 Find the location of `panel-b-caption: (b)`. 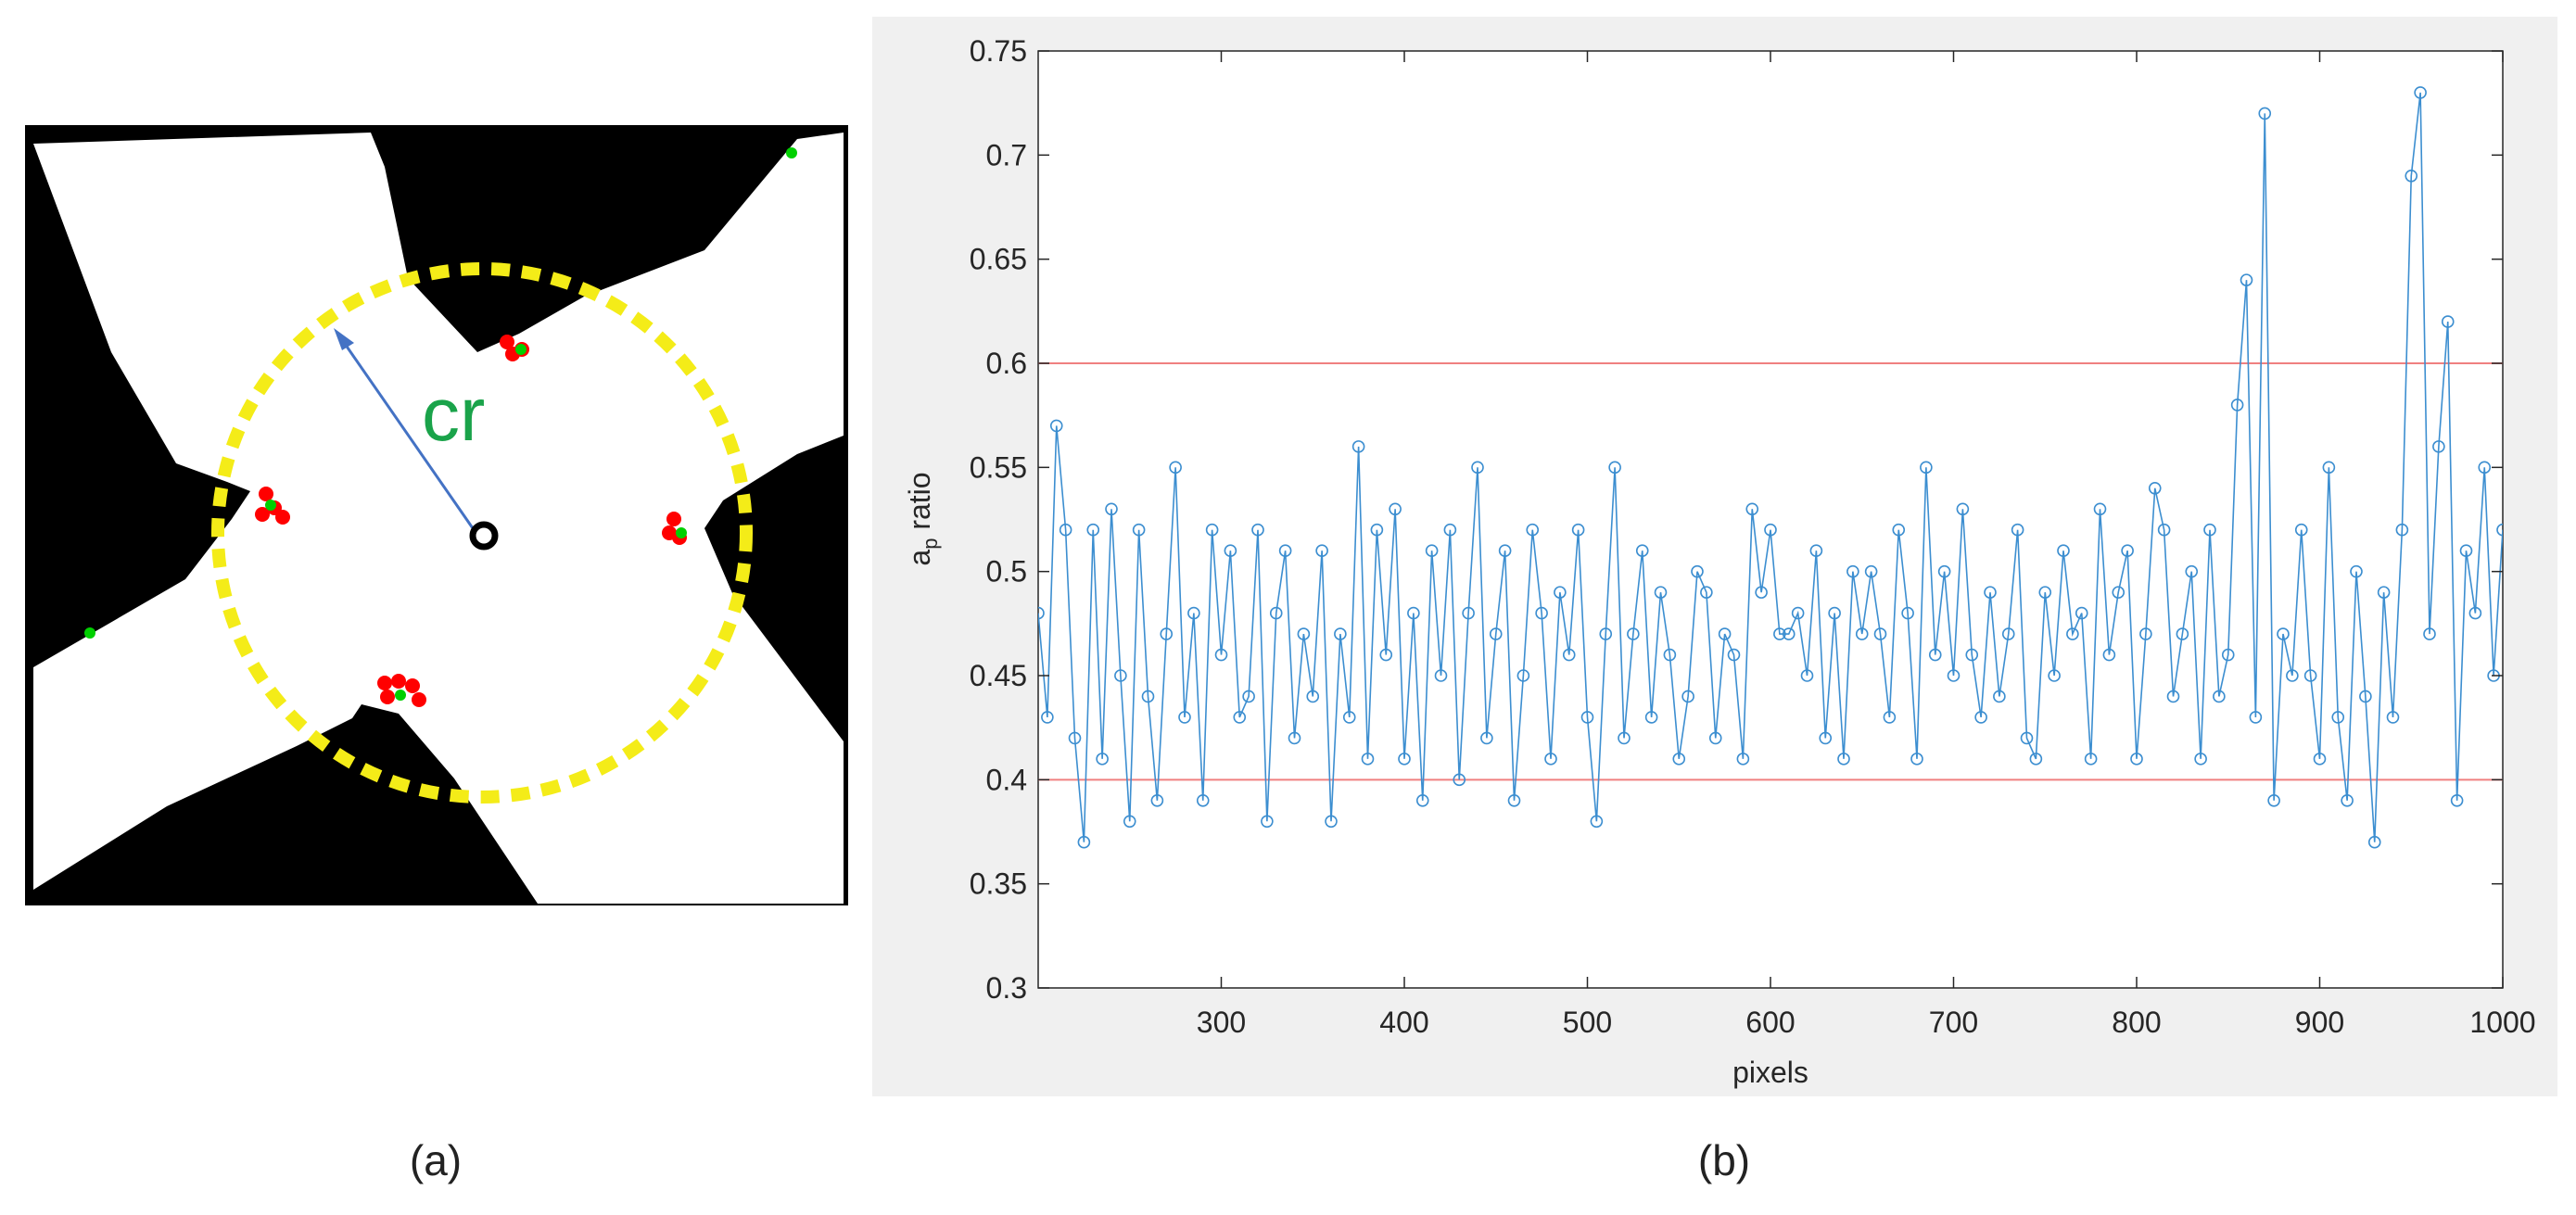

panel-b-caption: (b) is located at coordinates (1724, 1160).